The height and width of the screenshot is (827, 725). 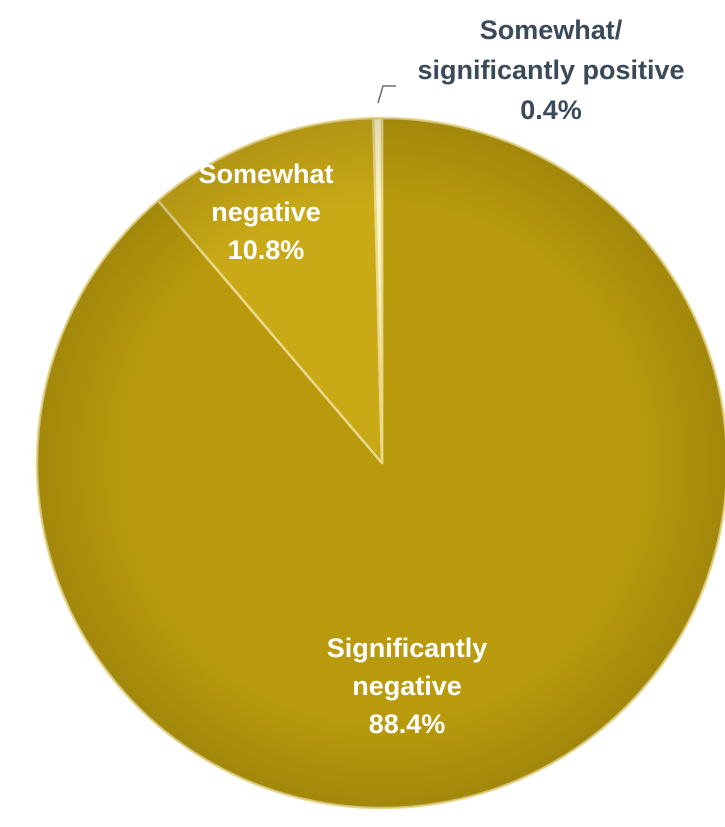 What do you see at coordinates (551, 30) in the screenshot?
I see `slice-label-2-line-0: Somewhat/` at bounding box center [551, 30].